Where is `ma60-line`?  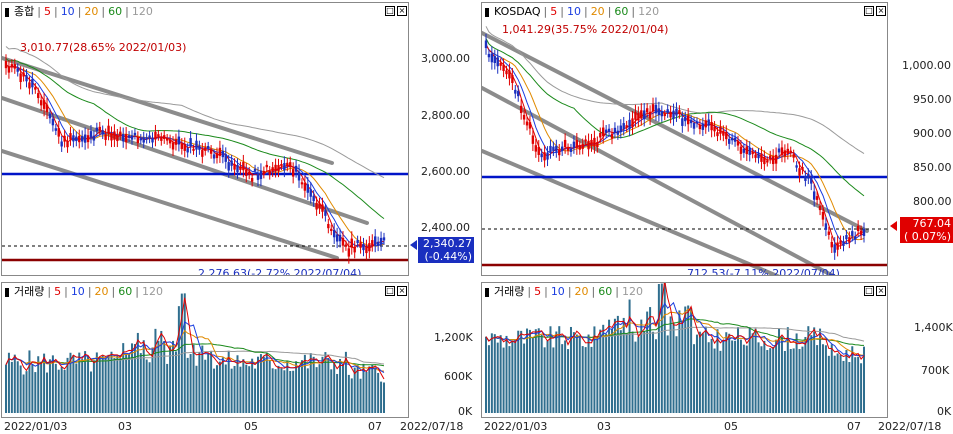
ma60-line is located at coordinates (195, 139).